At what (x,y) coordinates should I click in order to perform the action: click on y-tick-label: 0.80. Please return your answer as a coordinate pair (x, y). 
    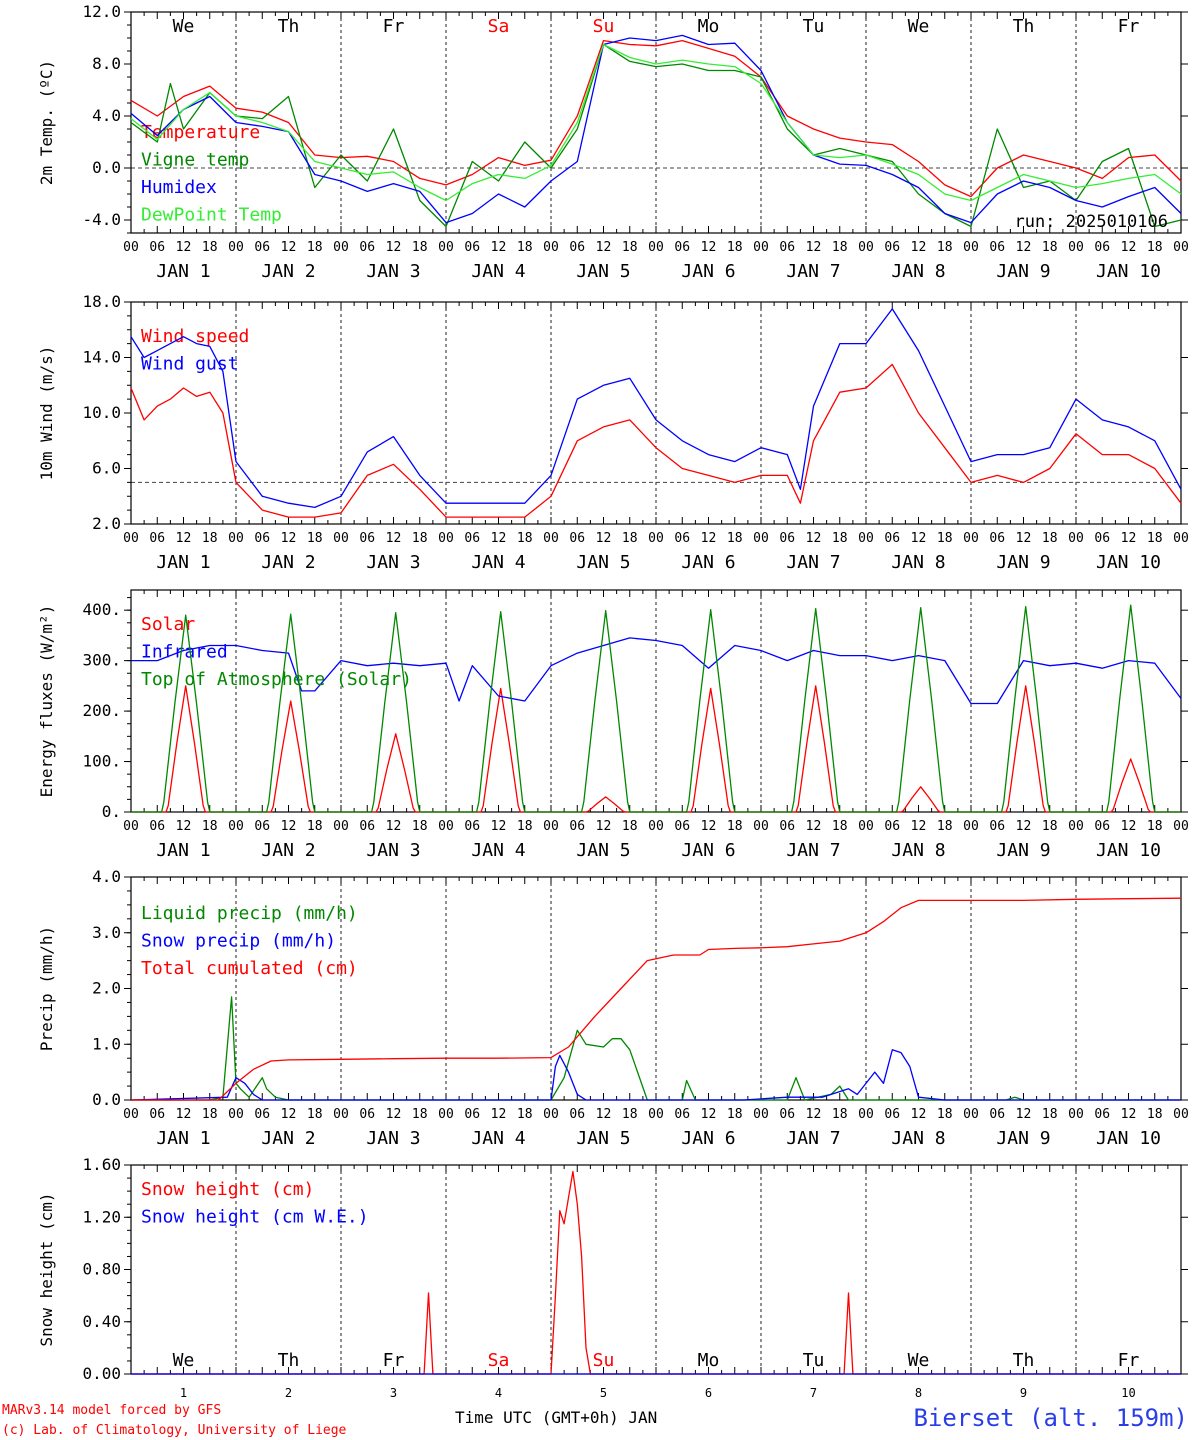
    Looking at the image, I should click on (101, 1269).